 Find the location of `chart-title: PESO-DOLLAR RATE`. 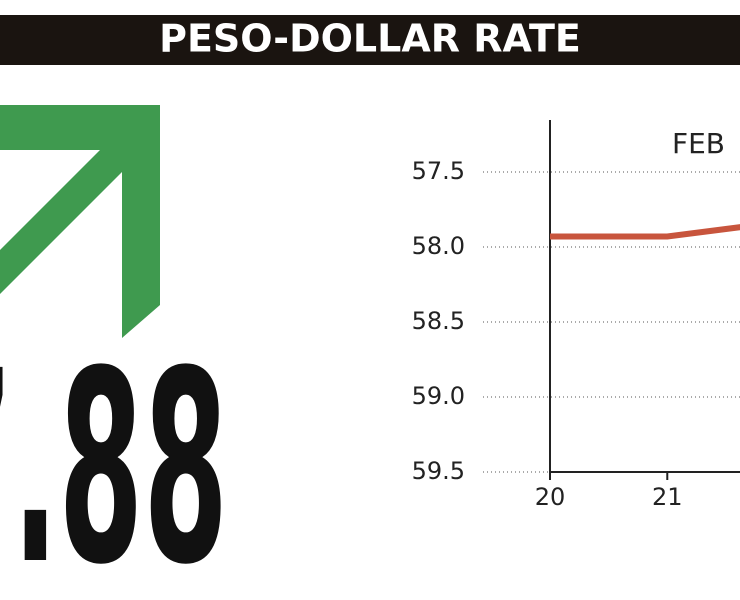

chart-title: PESO-DOLLAR RATE is located at coordinates (370, 39).